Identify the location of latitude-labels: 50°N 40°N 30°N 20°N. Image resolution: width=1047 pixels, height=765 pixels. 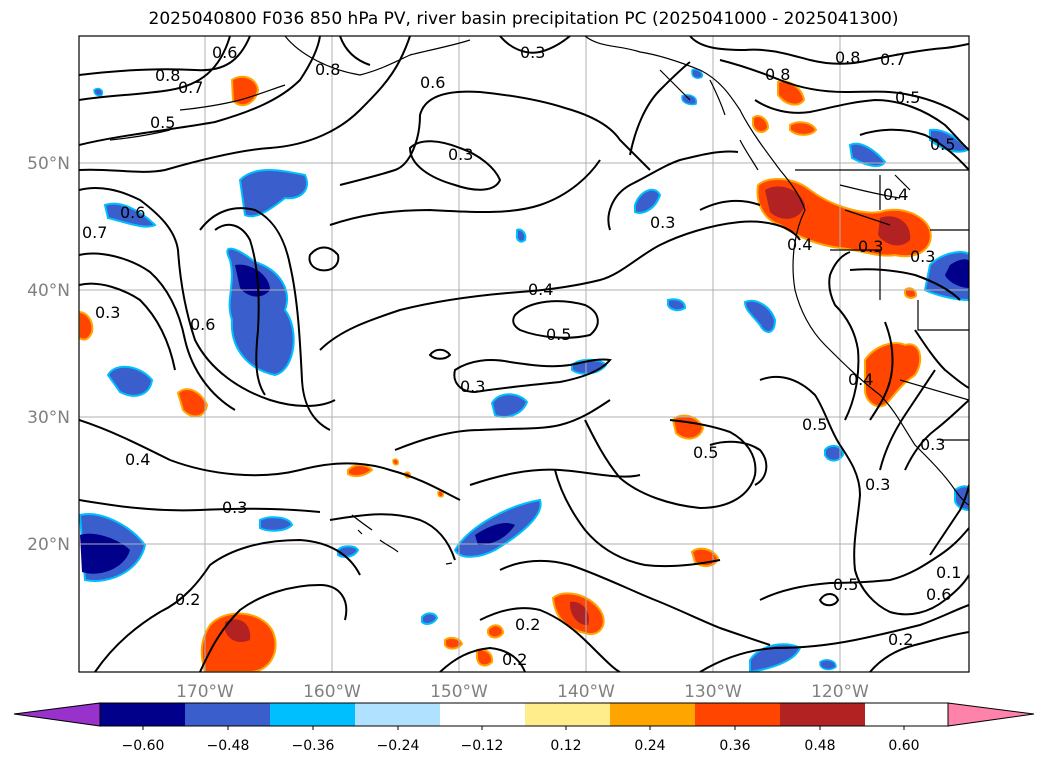
(48, 354).